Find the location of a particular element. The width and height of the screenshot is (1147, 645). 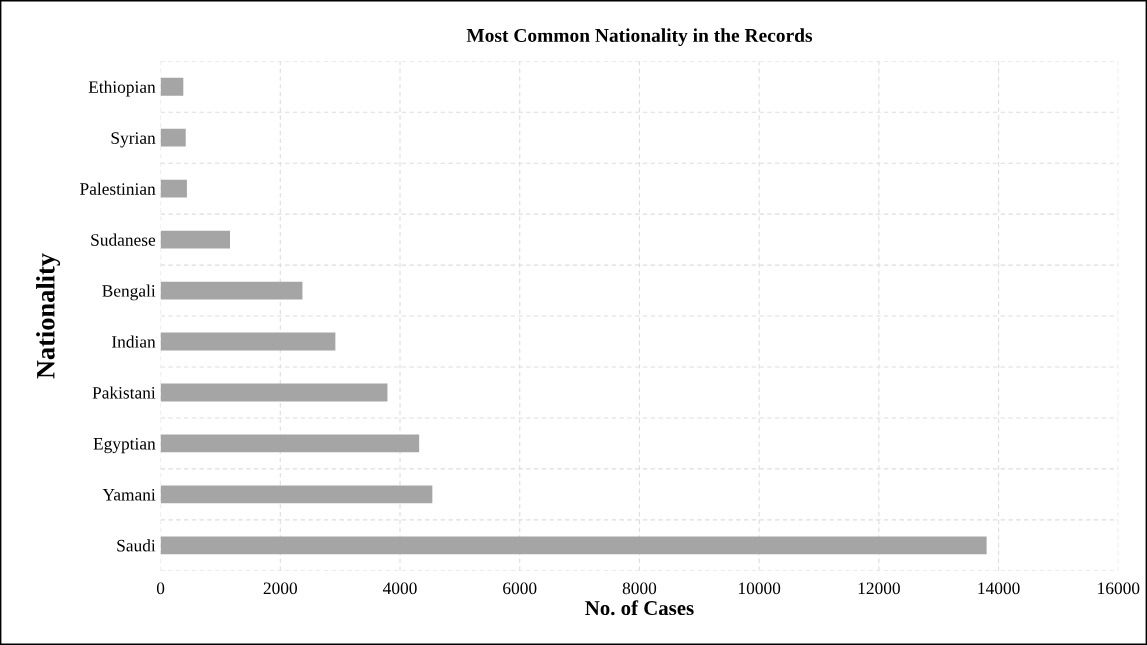

x-tick-label: 6000 is located at coordinates (520, 588).